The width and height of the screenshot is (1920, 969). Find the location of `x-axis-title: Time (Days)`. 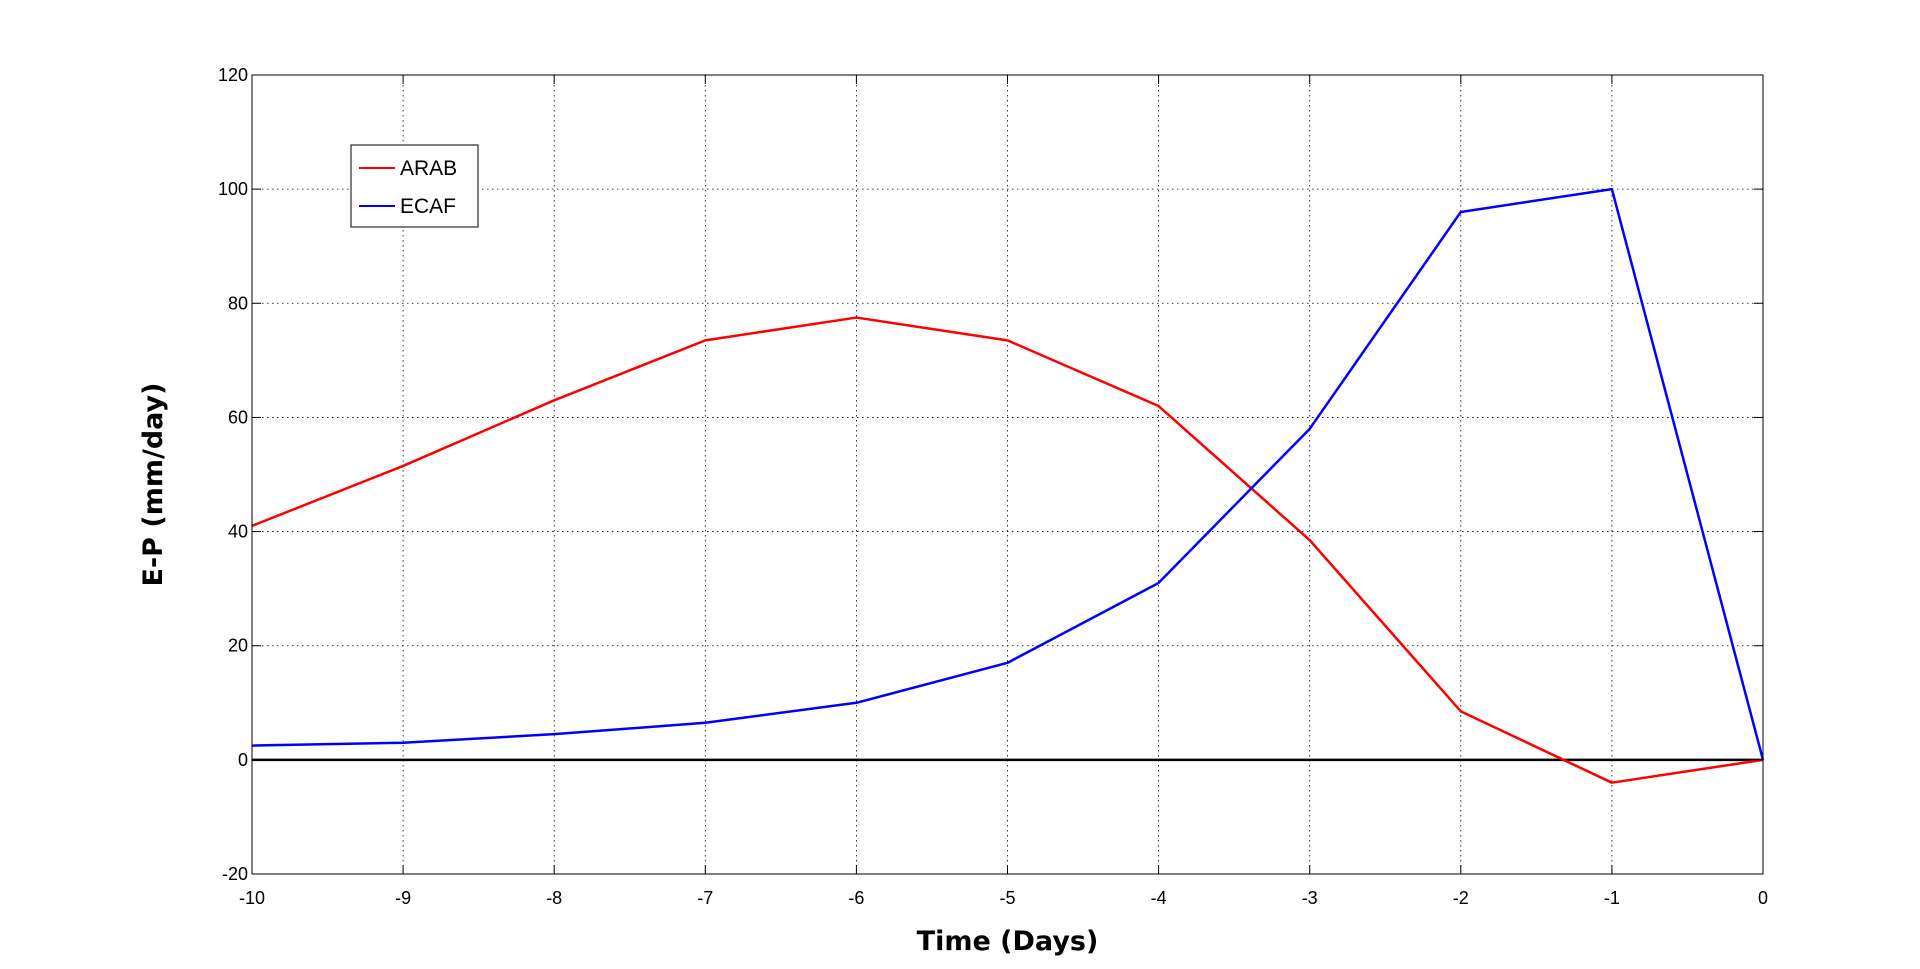

x-axis-title: Time (Days) is located at coordinates (1008, 941).